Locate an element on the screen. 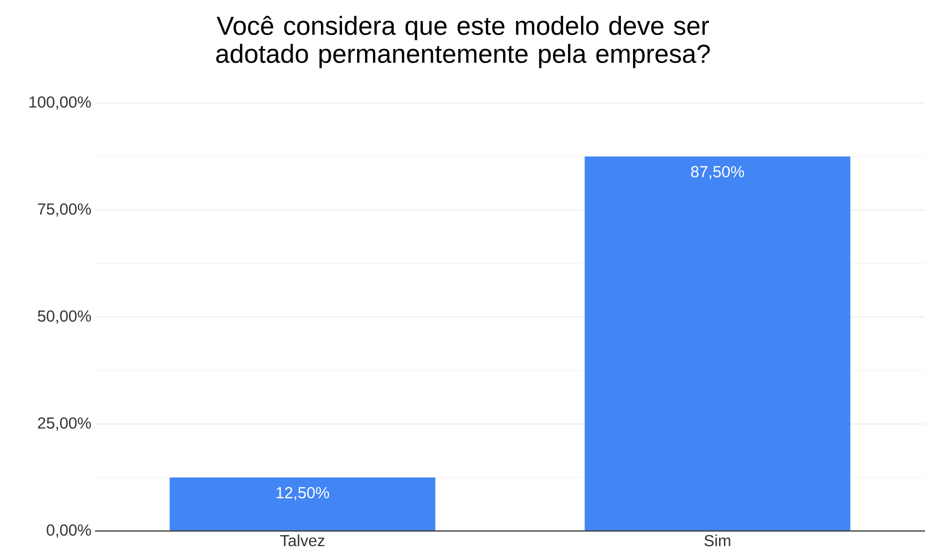 The height and width of the screenshot is (560, 926). y-tick-label: 75,00% is located at coordinates (64, 210).